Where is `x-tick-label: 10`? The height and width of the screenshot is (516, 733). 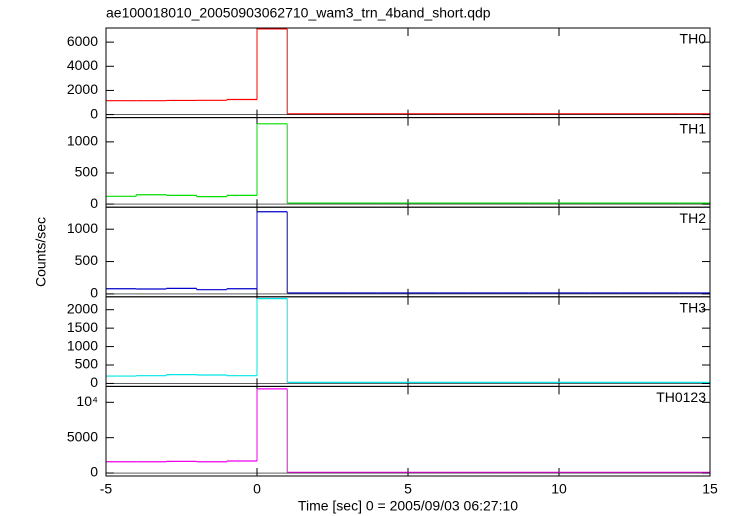
x-tick-label: 10 is located at coordinates (559, 489).